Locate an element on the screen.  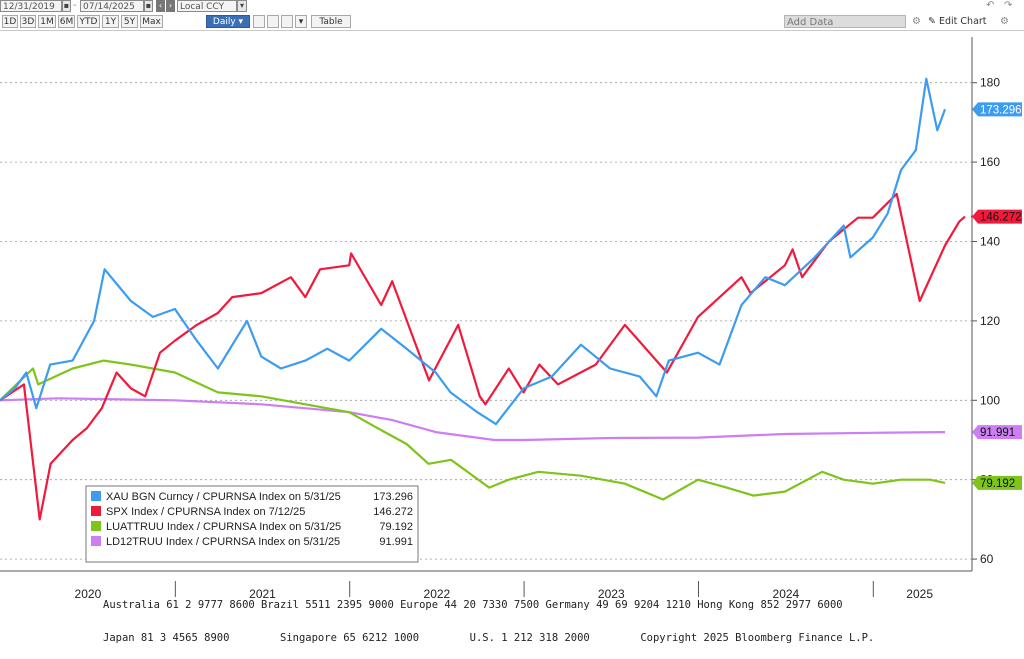
xtick-label-2020: 2020 is located at coordinates (88, 593).